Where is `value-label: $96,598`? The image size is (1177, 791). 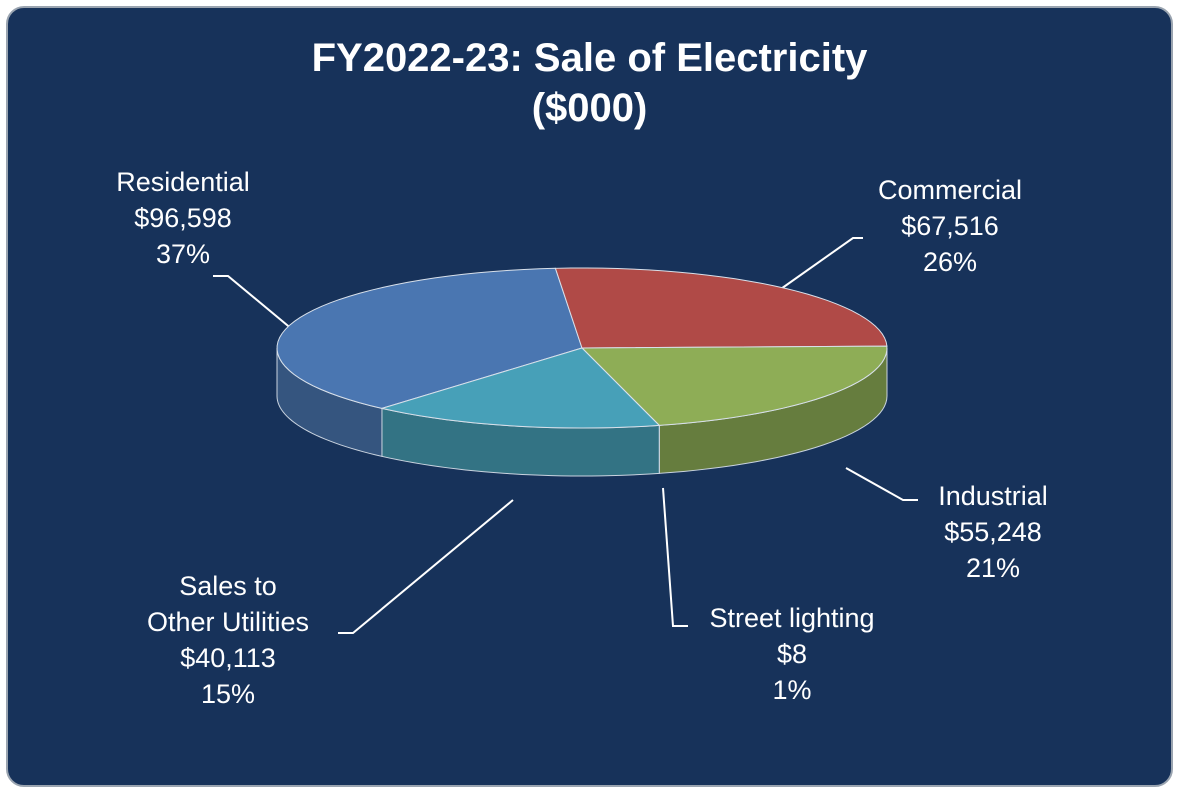
value-label: $96,598 is located at coordinates (183, 218).